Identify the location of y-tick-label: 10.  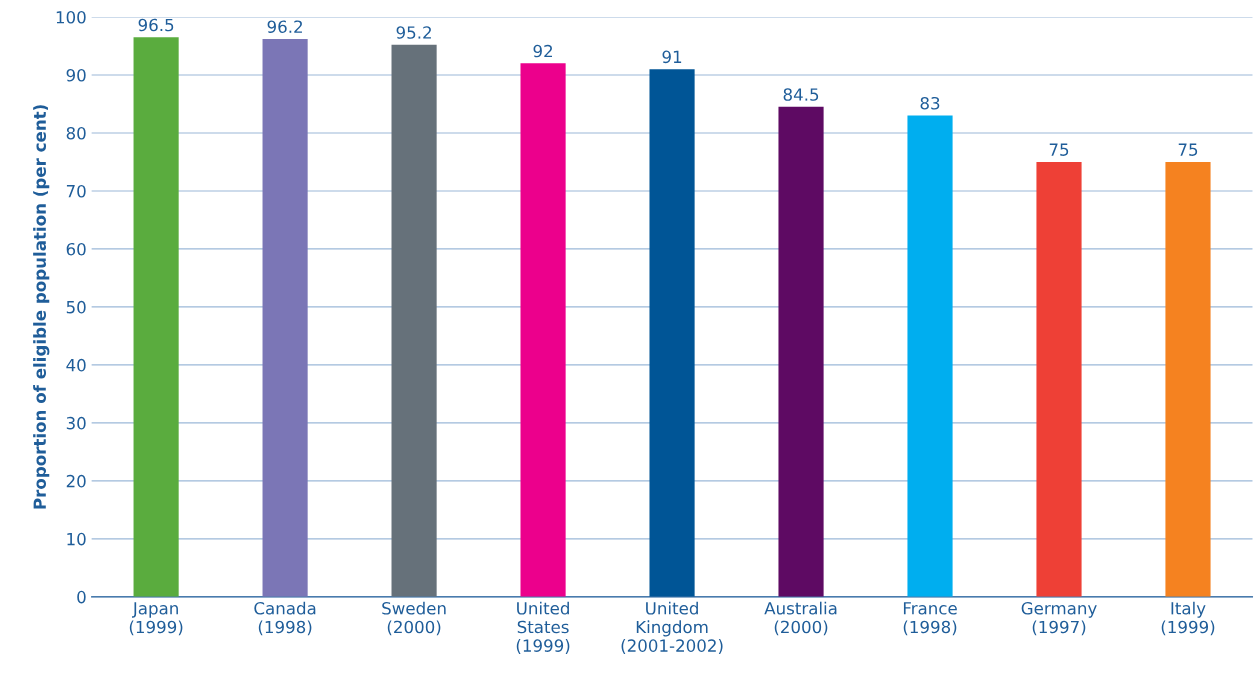
(76, 539).